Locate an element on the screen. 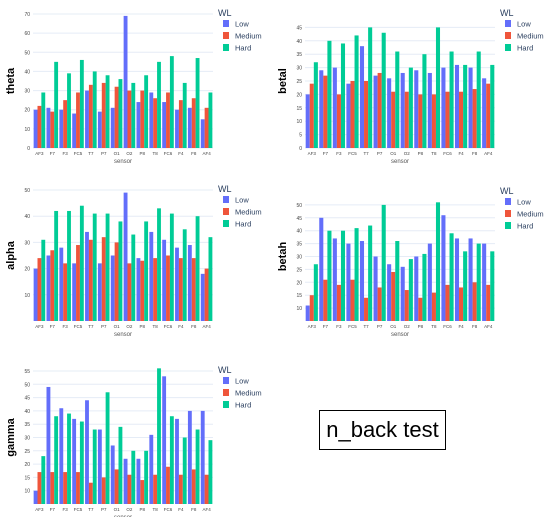  legend-label-low: Low is located at coordinates (524, 202).